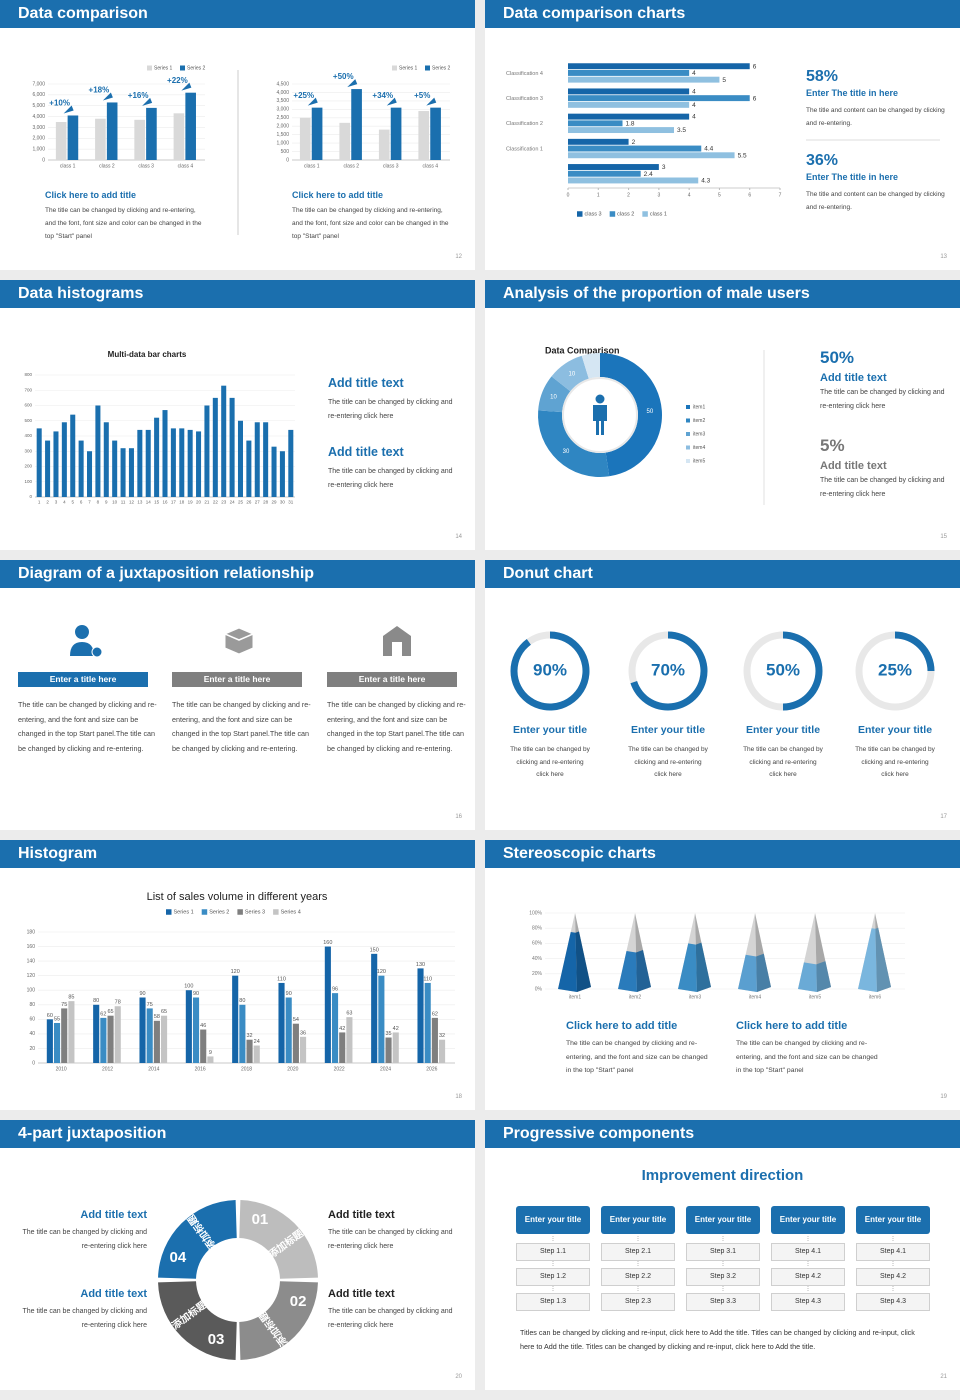 This screenshot has width=960, height=1400. I want to click on x-tick-label: 2024, so click(385, 1069).